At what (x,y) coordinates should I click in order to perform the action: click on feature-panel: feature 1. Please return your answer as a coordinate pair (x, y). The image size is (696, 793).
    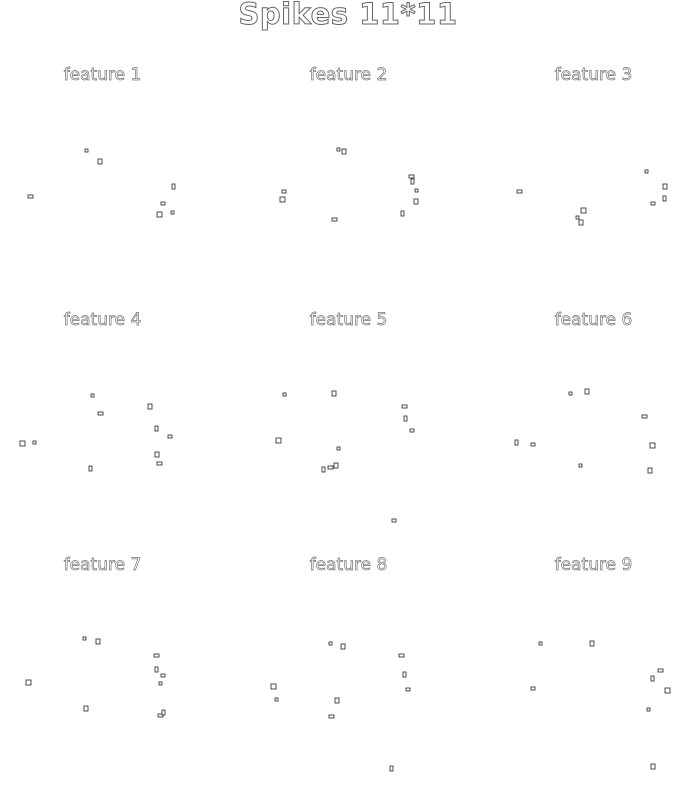
    Looking at the image, I should click on (102, 183).